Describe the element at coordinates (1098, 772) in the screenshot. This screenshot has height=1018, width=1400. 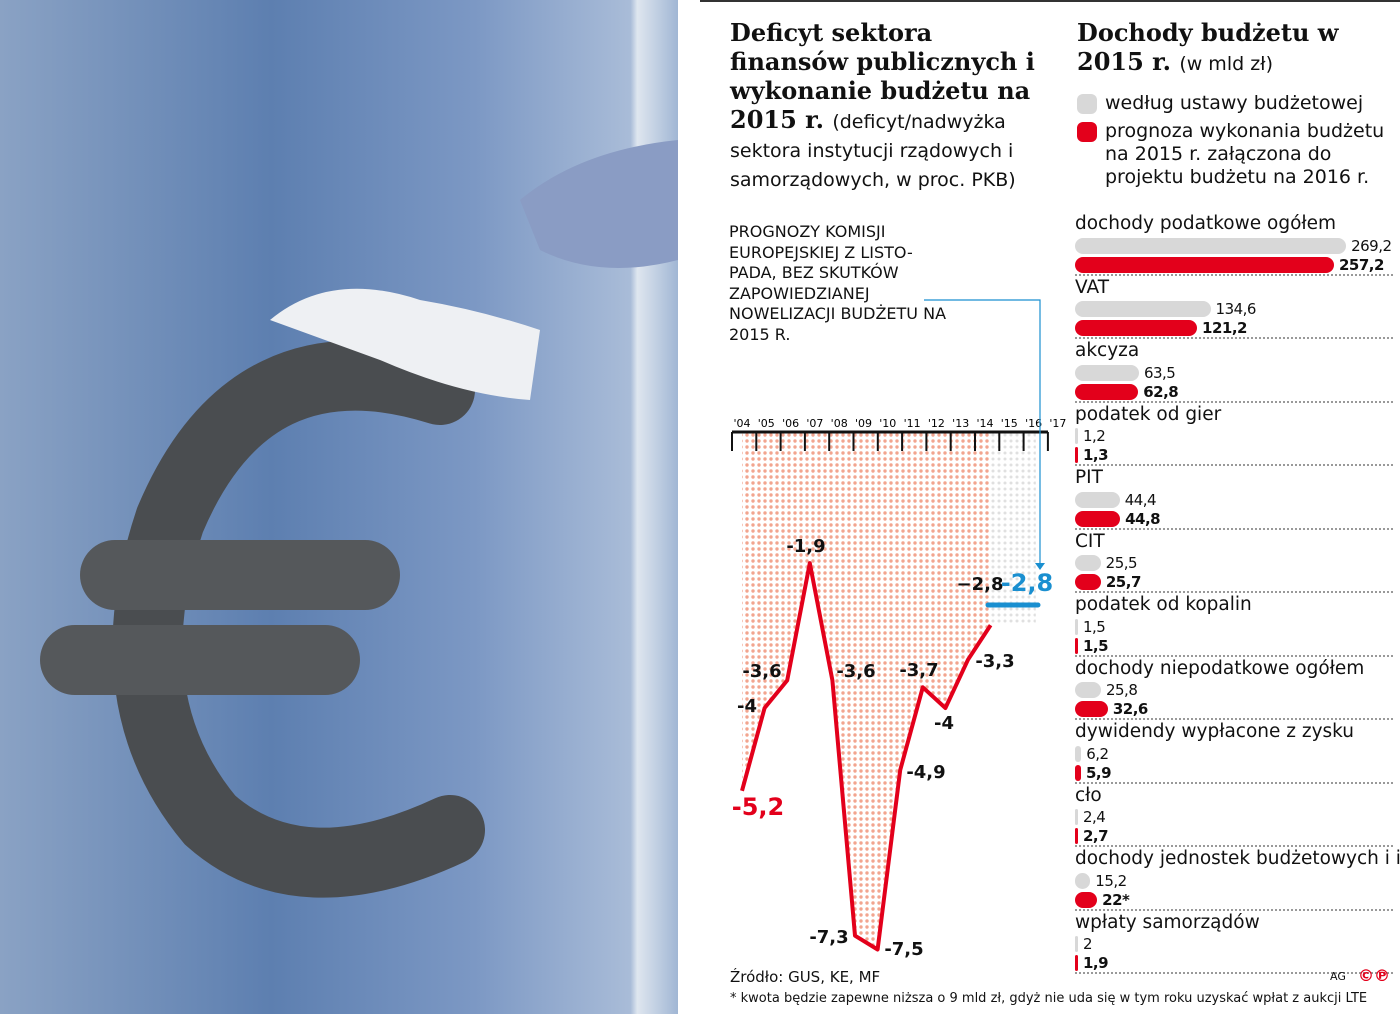
I see `bar-value: 5,9` at that location.